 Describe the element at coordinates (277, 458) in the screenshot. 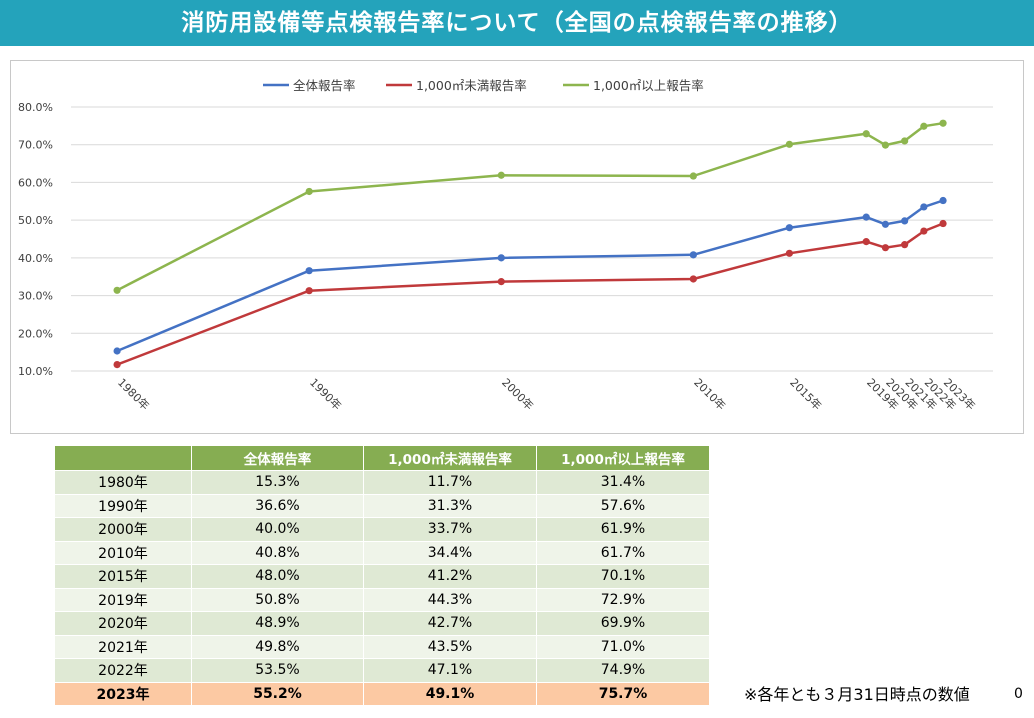

I see `table-header-cell: 全体報告率` at that location.